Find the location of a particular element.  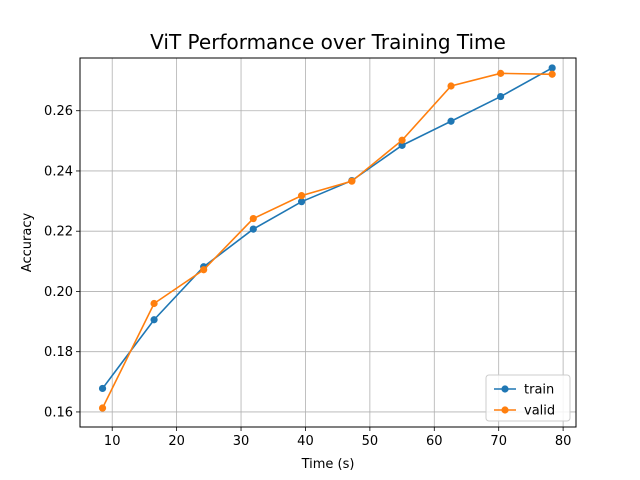

x-tick-label: 60 is located at coordinates (434, 441).